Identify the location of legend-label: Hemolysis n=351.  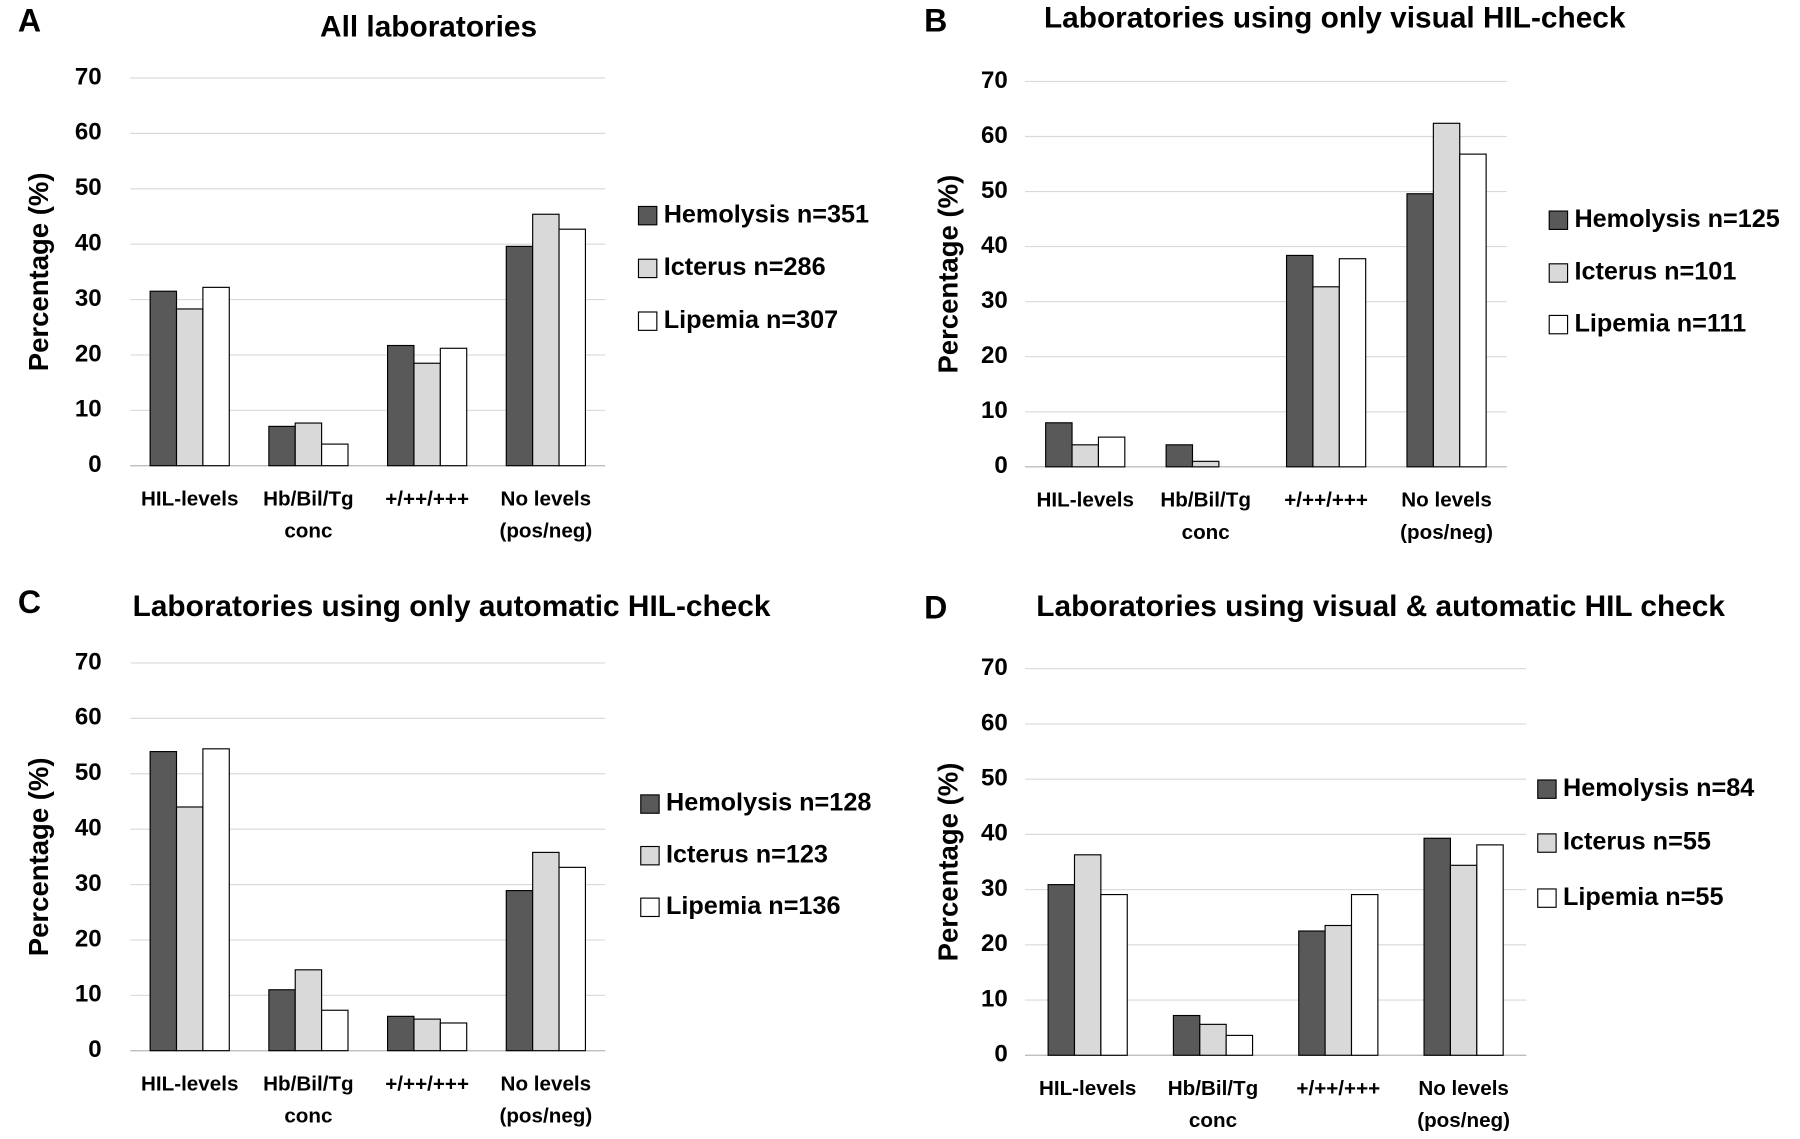
(766, 214).